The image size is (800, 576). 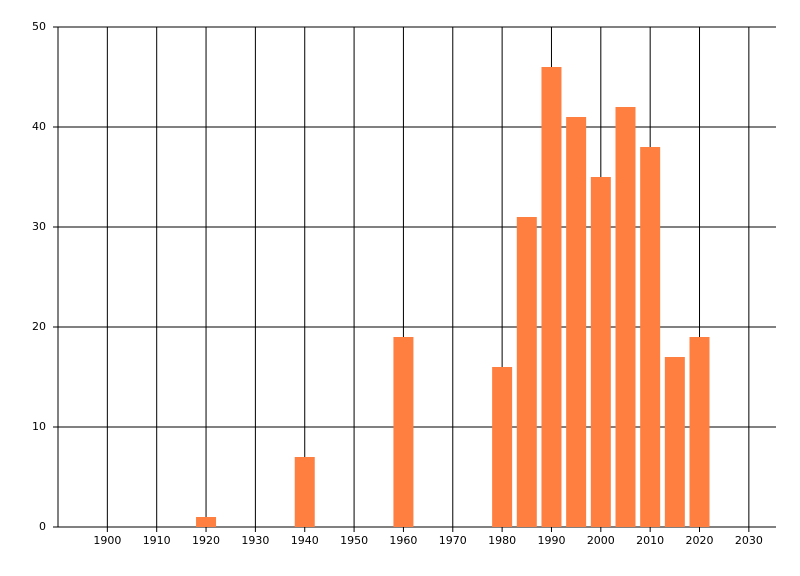 What do you see at coordinates (749, 540) in the screenshot?
I see `x-tick-label: 2030` at bounding box center [749, 540].